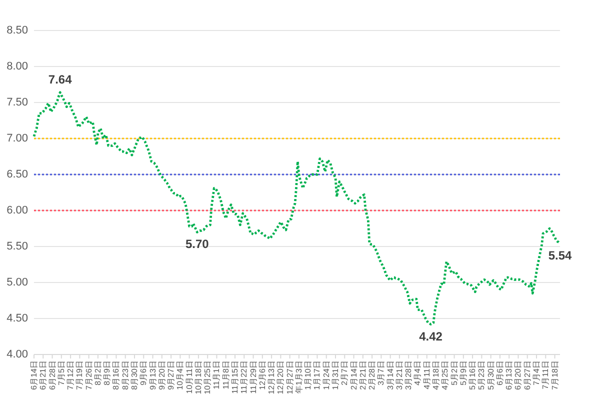  Describe the element at coordinates (134, 375) in the screenshot. I see `x-tick-label: 8月30日` at that location.